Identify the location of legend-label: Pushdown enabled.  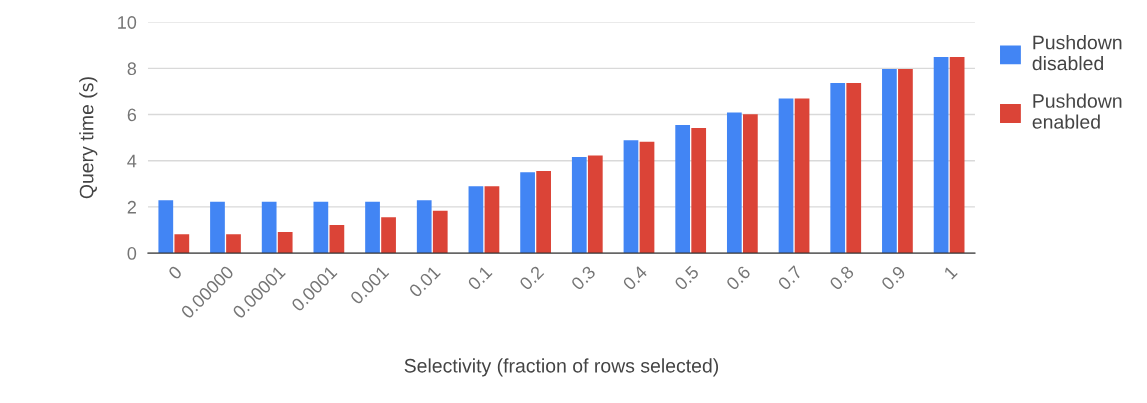
(1077, 111).